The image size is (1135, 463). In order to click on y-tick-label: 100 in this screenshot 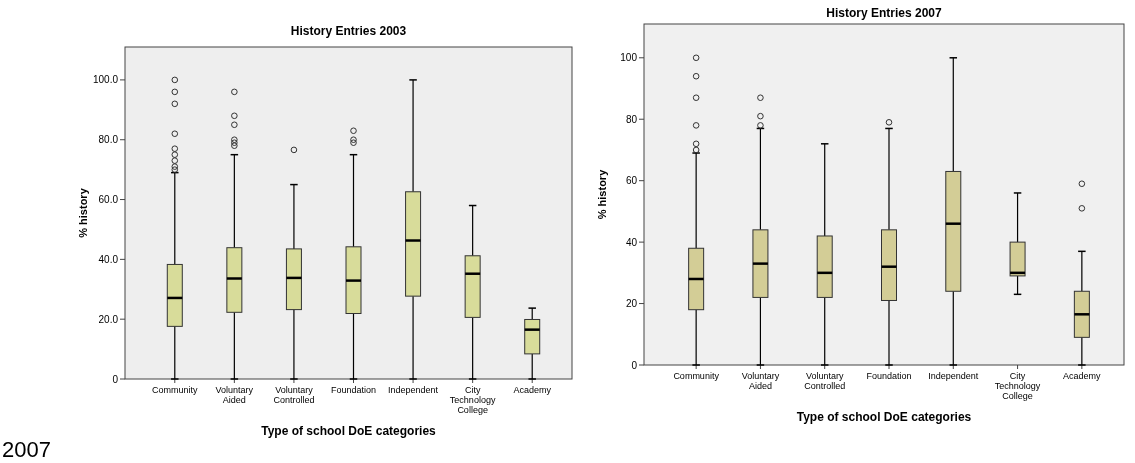, I will do `click(629, 58)`.